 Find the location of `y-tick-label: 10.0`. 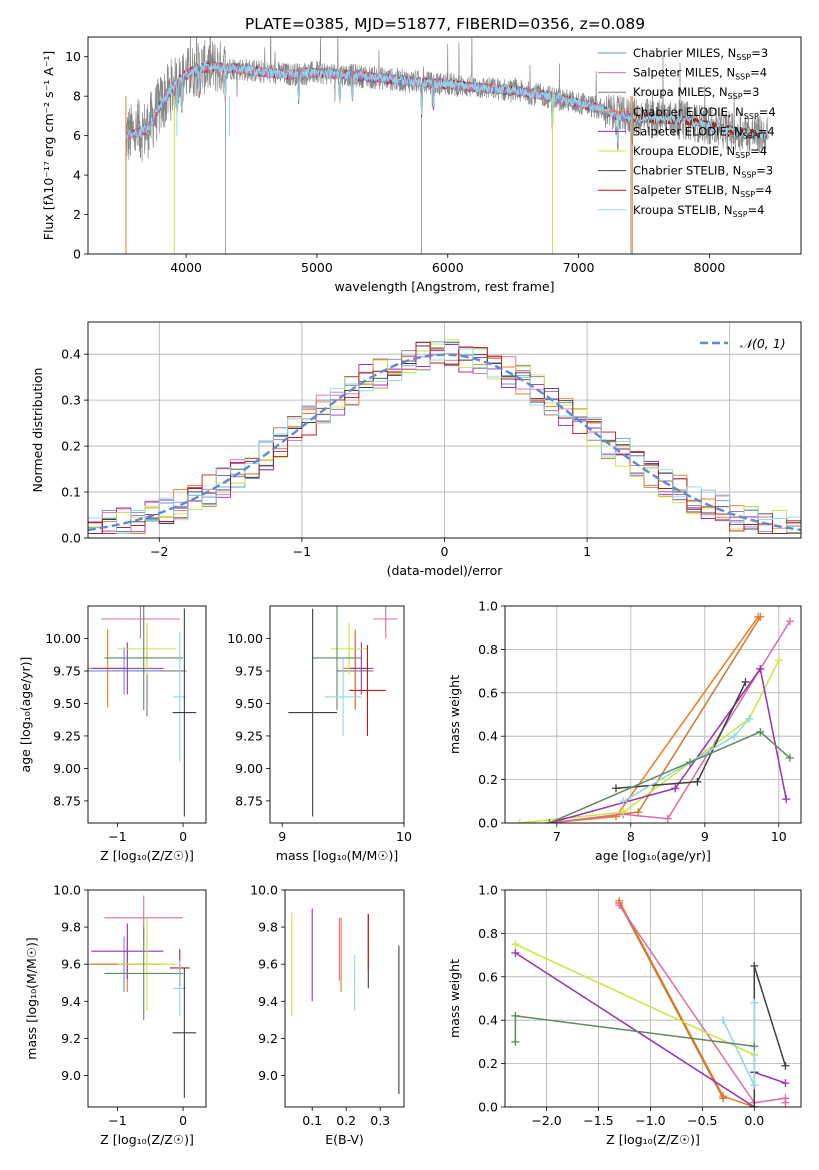

y-tick-label: 10.0 is located at coordinates (264, 890).